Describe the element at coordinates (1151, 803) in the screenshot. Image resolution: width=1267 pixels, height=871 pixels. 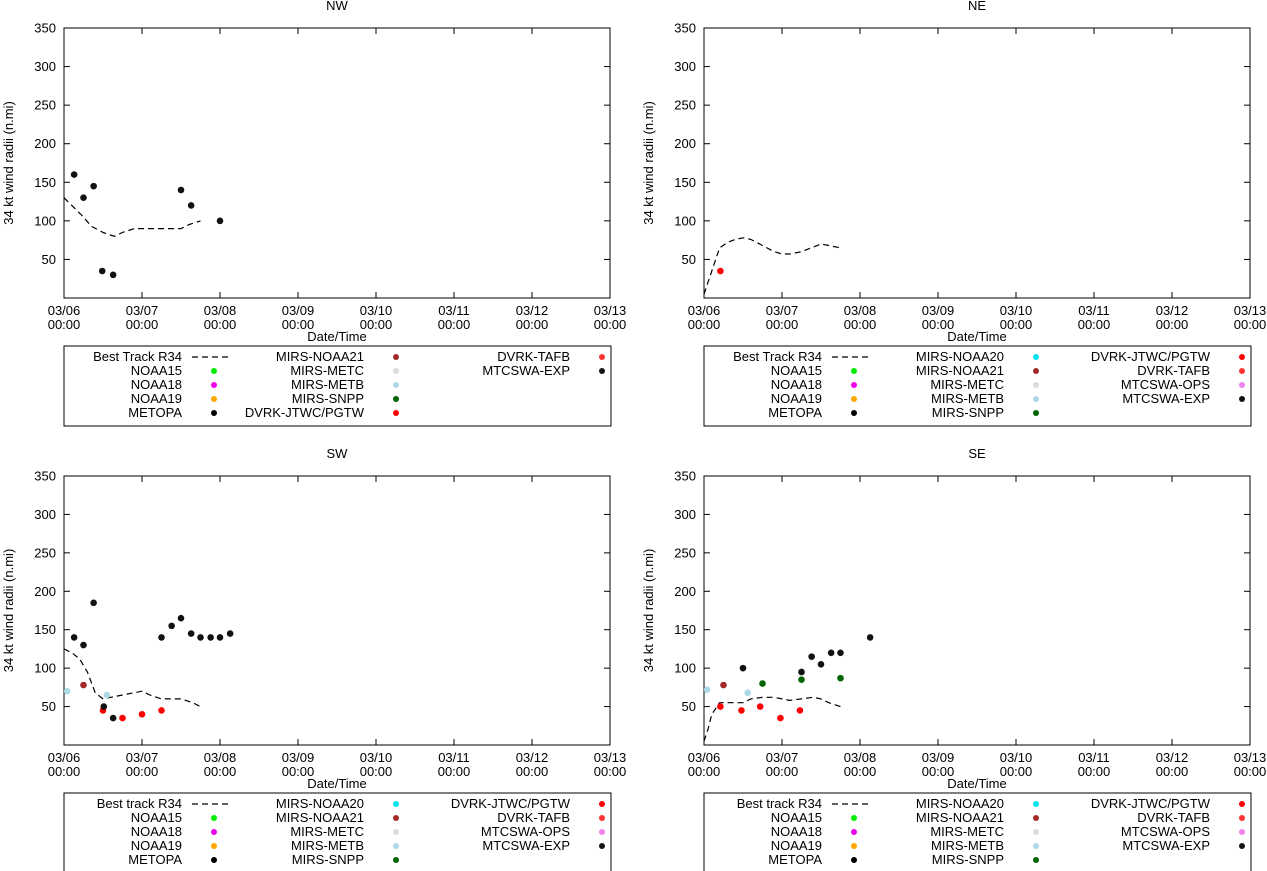
I see `legend-label: DVRK-JTWC/PGTW` at that location.